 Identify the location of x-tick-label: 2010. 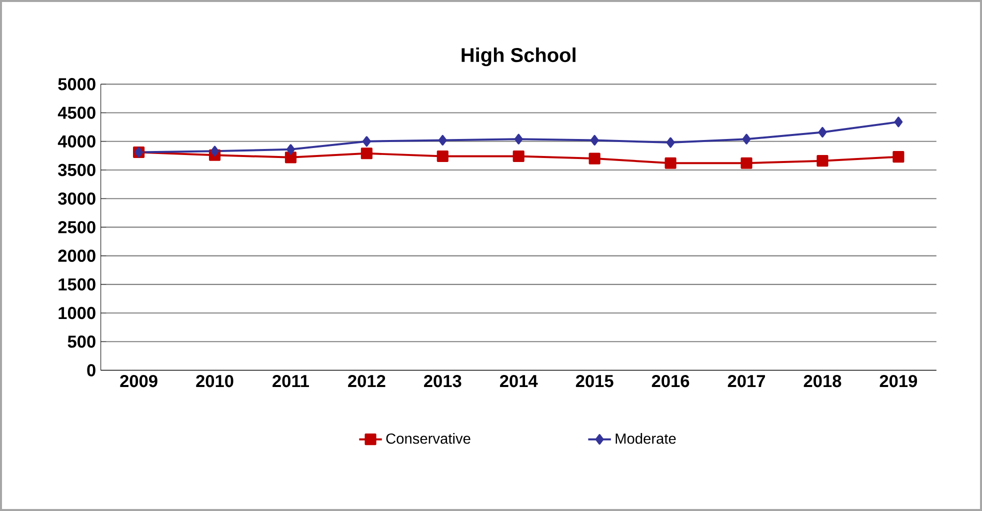
(215, 381).